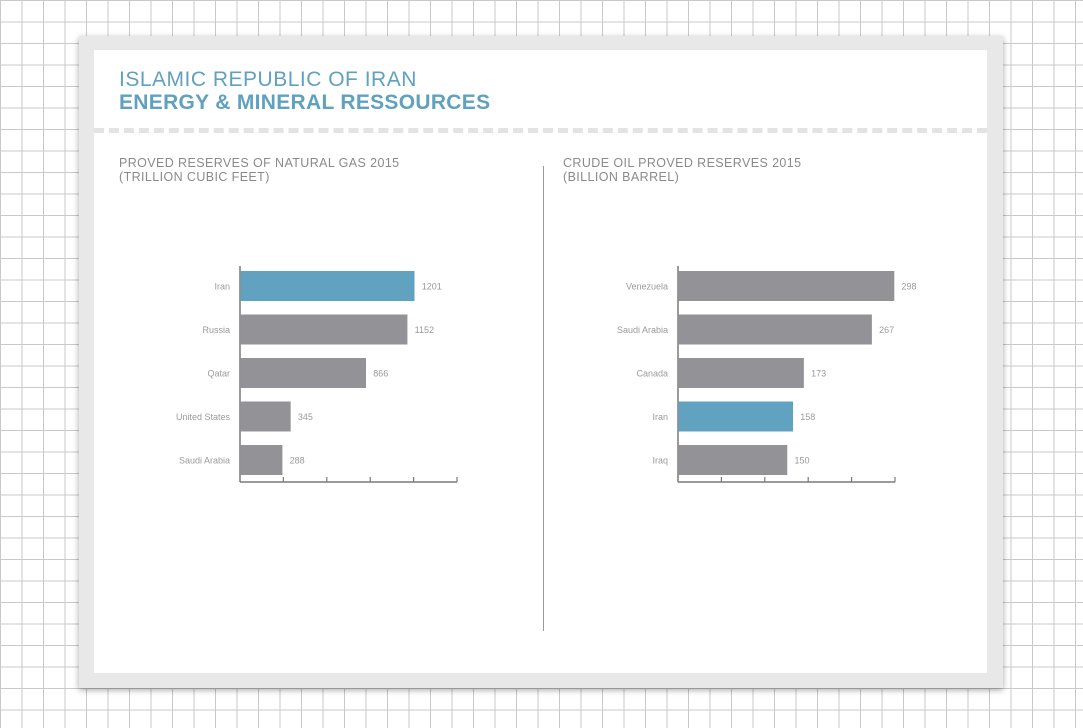 This screenshot has width=1083, height=728. I want to click on gas-data-label: 1152, so click(424, 330).